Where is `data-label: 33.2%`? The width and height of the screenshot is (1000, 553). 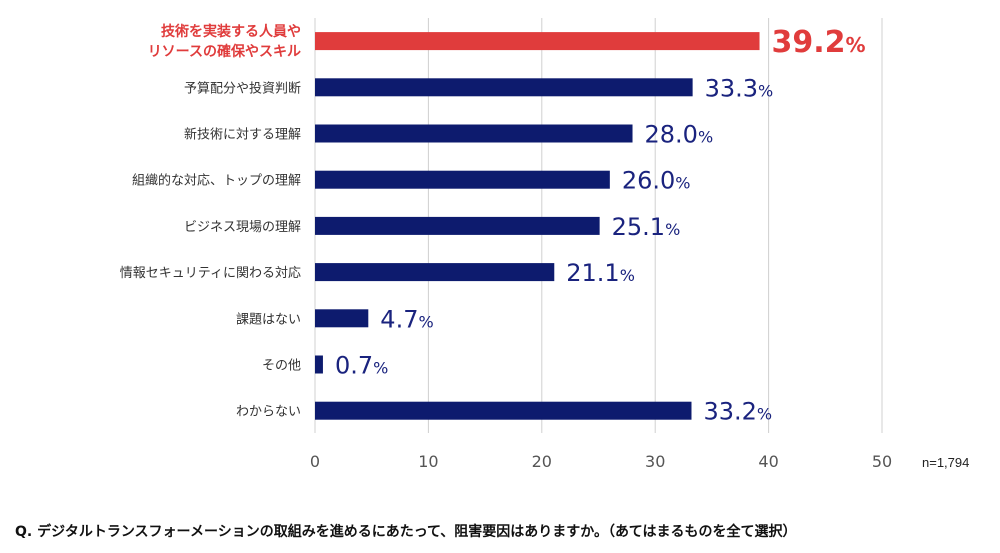
data-label: 33.2% is located at coordinates (737, 412).